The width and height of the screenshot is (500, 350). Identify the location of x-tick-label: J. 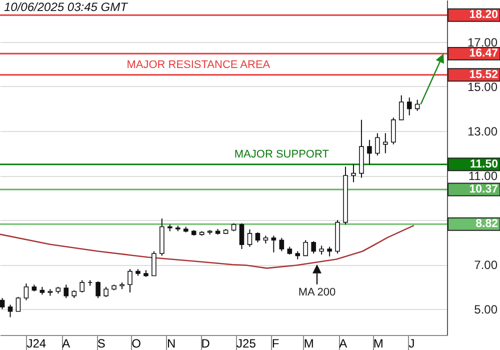
(411, 343).